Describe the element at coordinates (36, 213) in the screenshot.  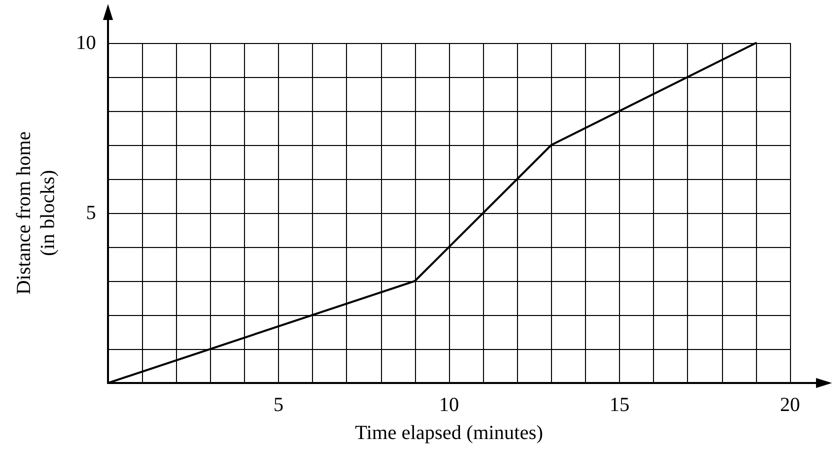
I see `y-axis-title: Distance from home (in blocks)` at that location.